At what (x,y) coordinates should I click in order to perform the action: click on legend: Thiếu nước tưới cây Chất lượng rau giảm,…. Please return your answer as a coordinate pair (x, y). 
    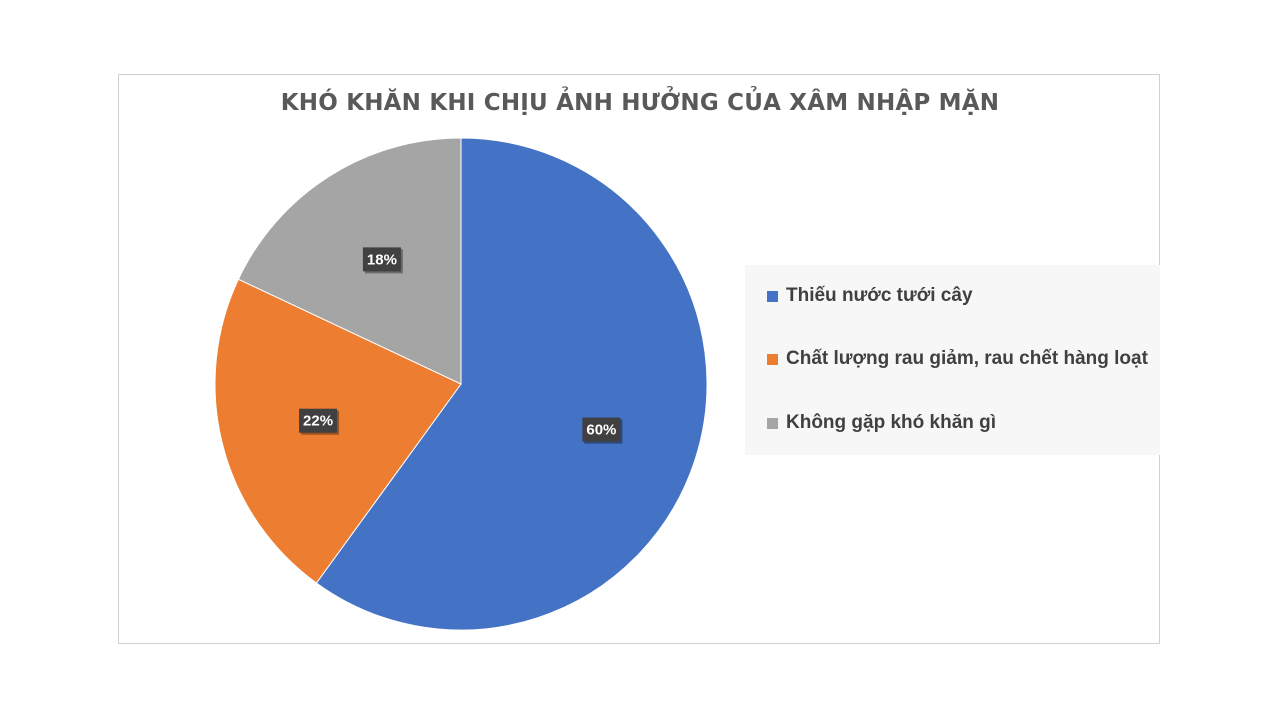
    Looking at the image, I should click on (952, 360).